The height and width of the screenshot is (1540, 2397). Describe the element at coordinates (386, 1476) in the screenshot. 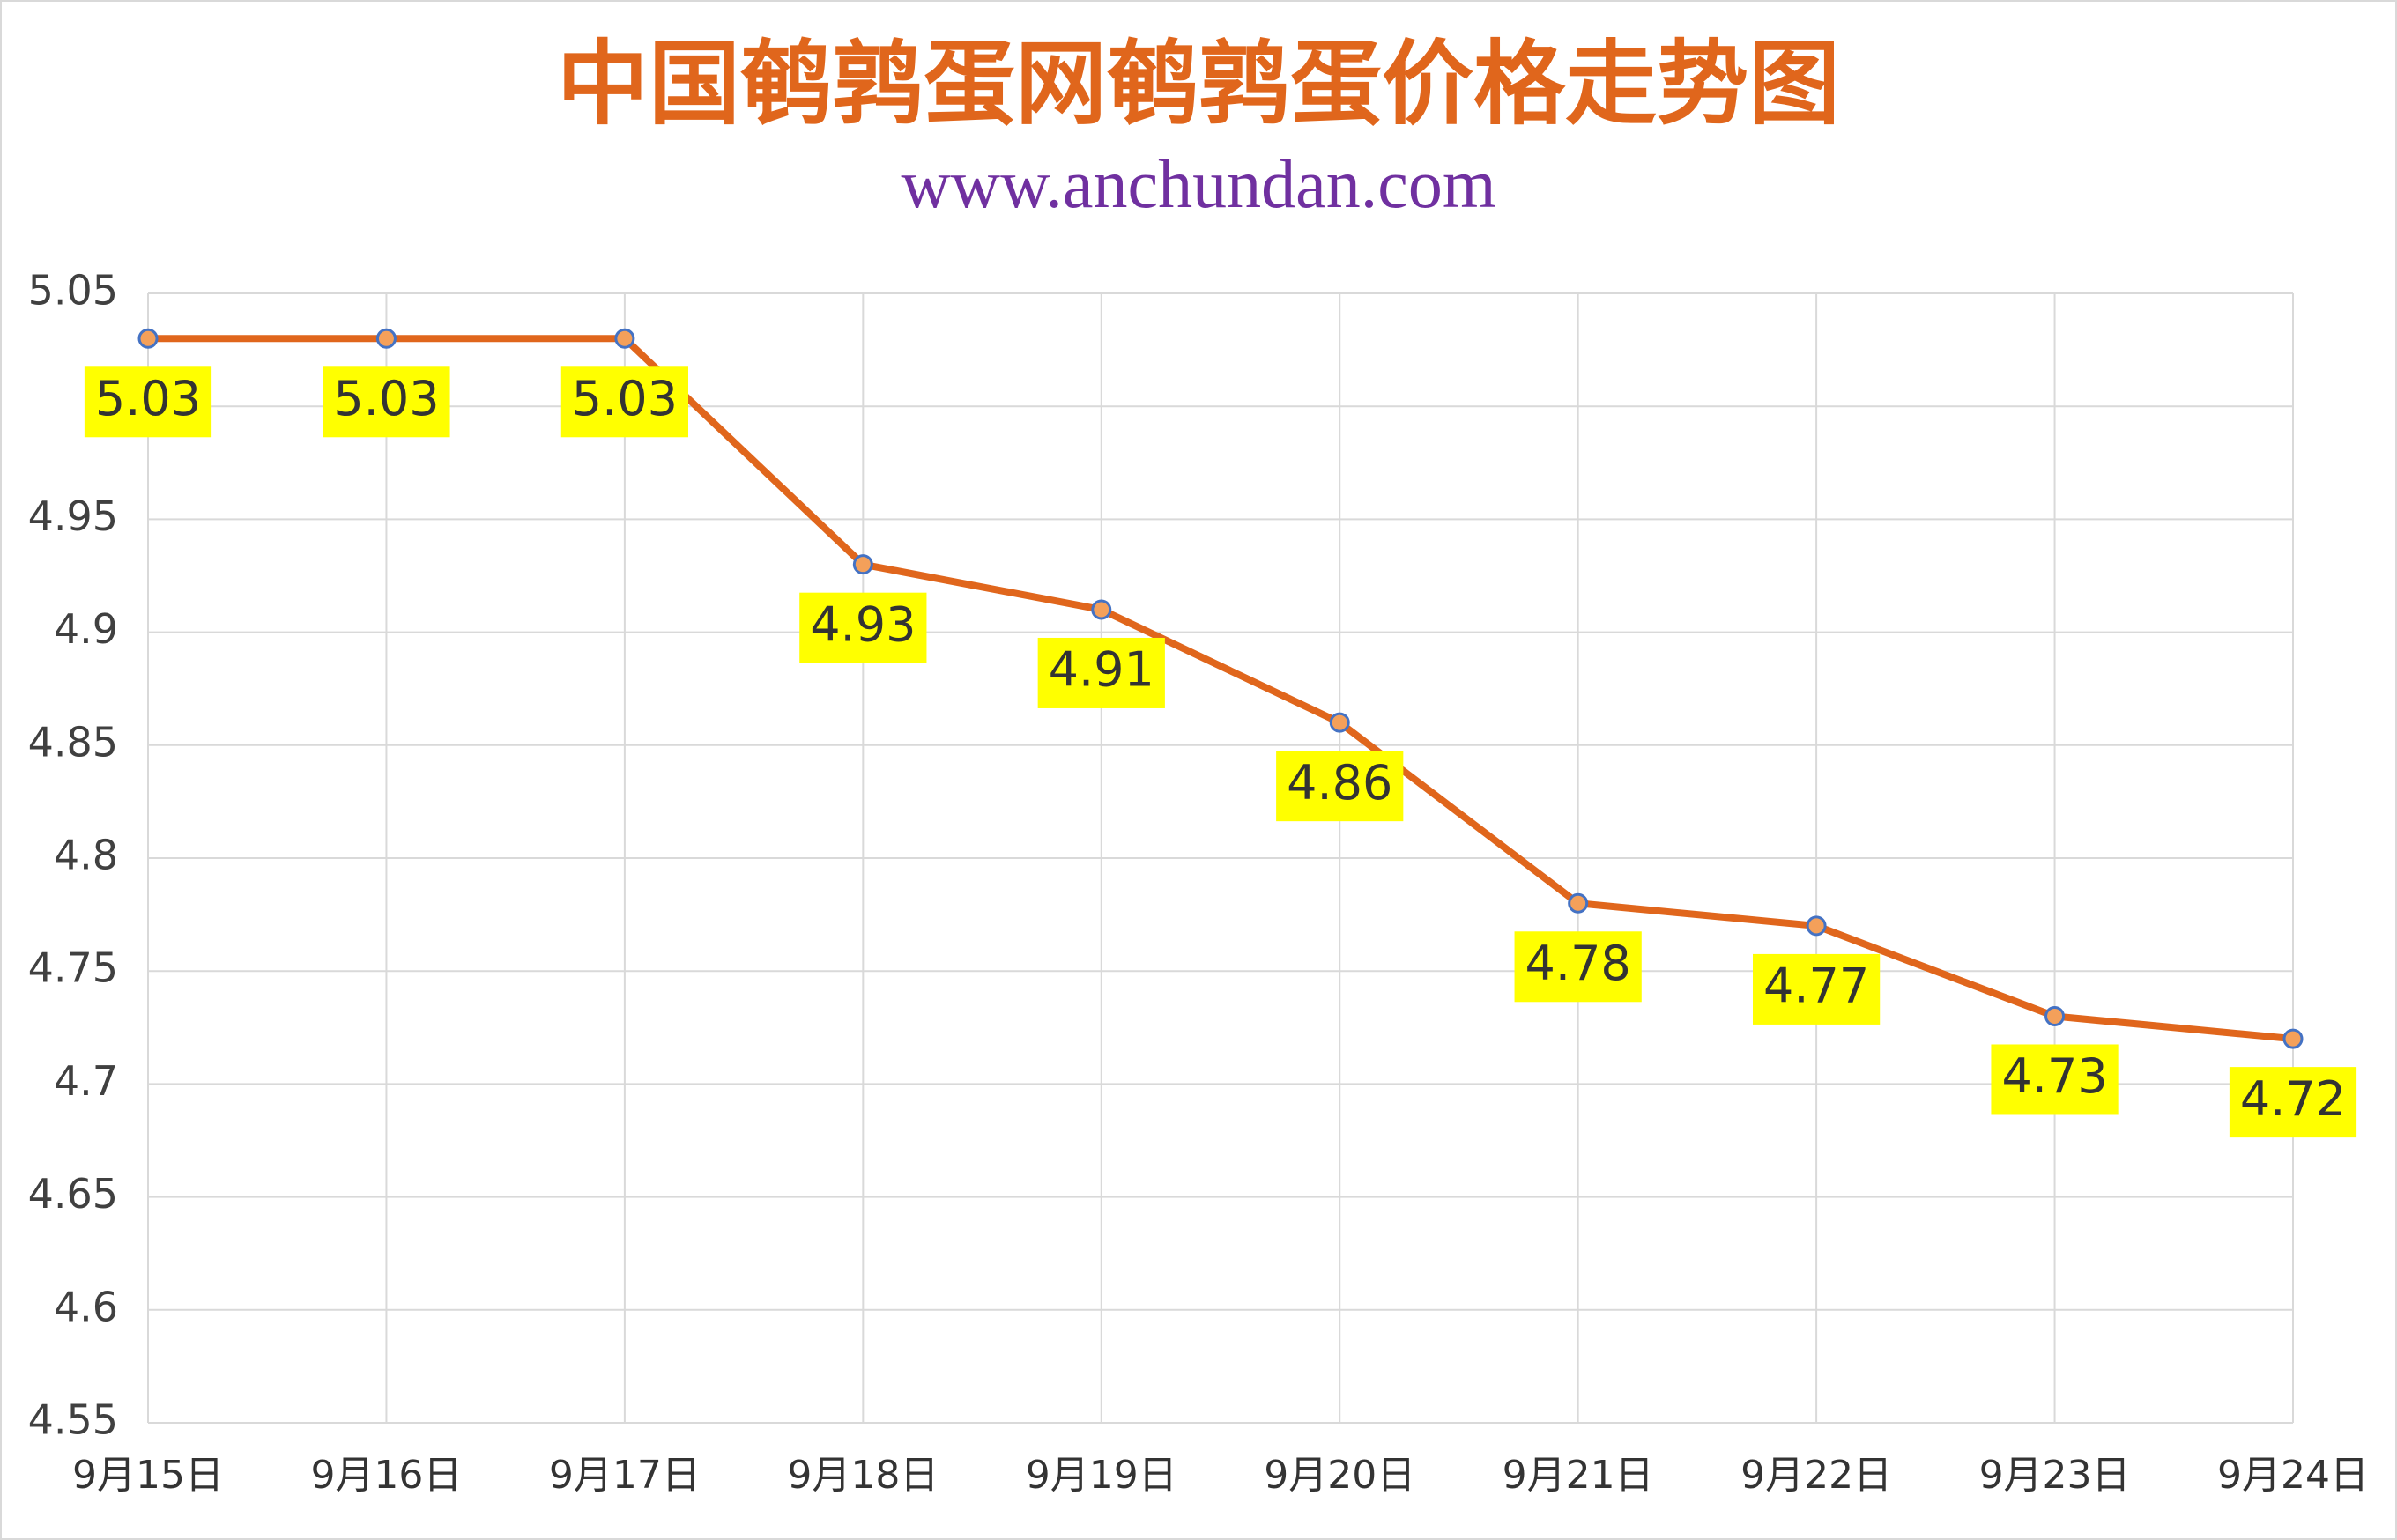

I see `x-tick-label: 9月16日` at that location.